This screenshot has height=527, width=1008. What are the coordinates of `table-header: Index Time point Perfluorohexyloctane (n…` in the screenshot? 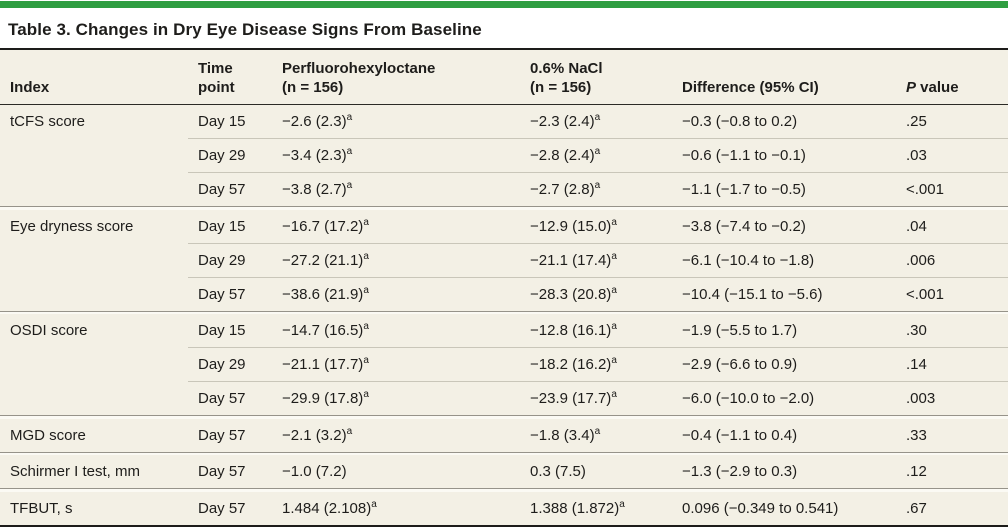 It's located at (504, 77).